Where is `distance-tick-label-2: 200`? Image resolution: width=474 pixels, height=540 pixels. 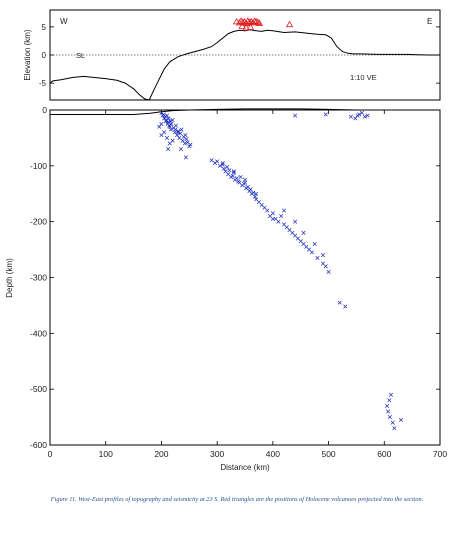 distance-tick-label-2: 200 is located at coordinates (161, 454).